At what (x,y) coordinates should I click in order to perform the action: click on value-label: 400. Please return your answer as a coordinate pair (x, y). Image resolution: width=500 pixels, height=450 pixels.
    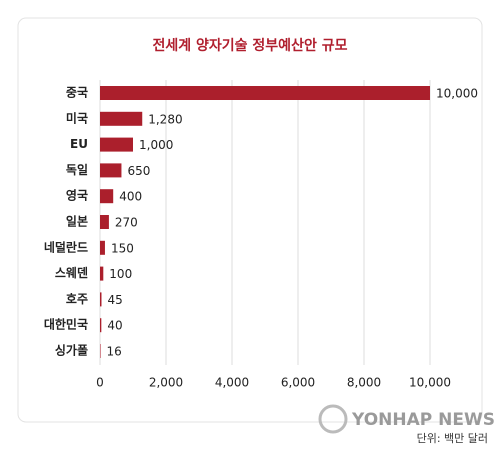
    Looking at the image, I should click on (130, 197).